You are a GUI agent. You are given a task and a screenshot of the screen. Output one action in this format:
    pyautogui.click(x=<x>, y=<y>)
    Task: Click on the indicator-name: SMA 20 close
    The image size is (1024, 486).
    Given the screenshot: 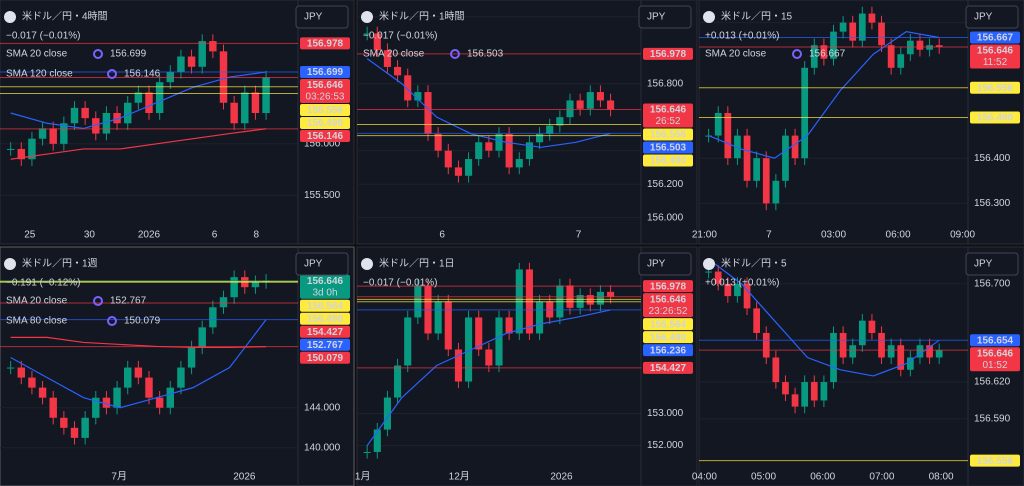 What is the action you would take?
    pyautogui.click(x=736, y=54)
    